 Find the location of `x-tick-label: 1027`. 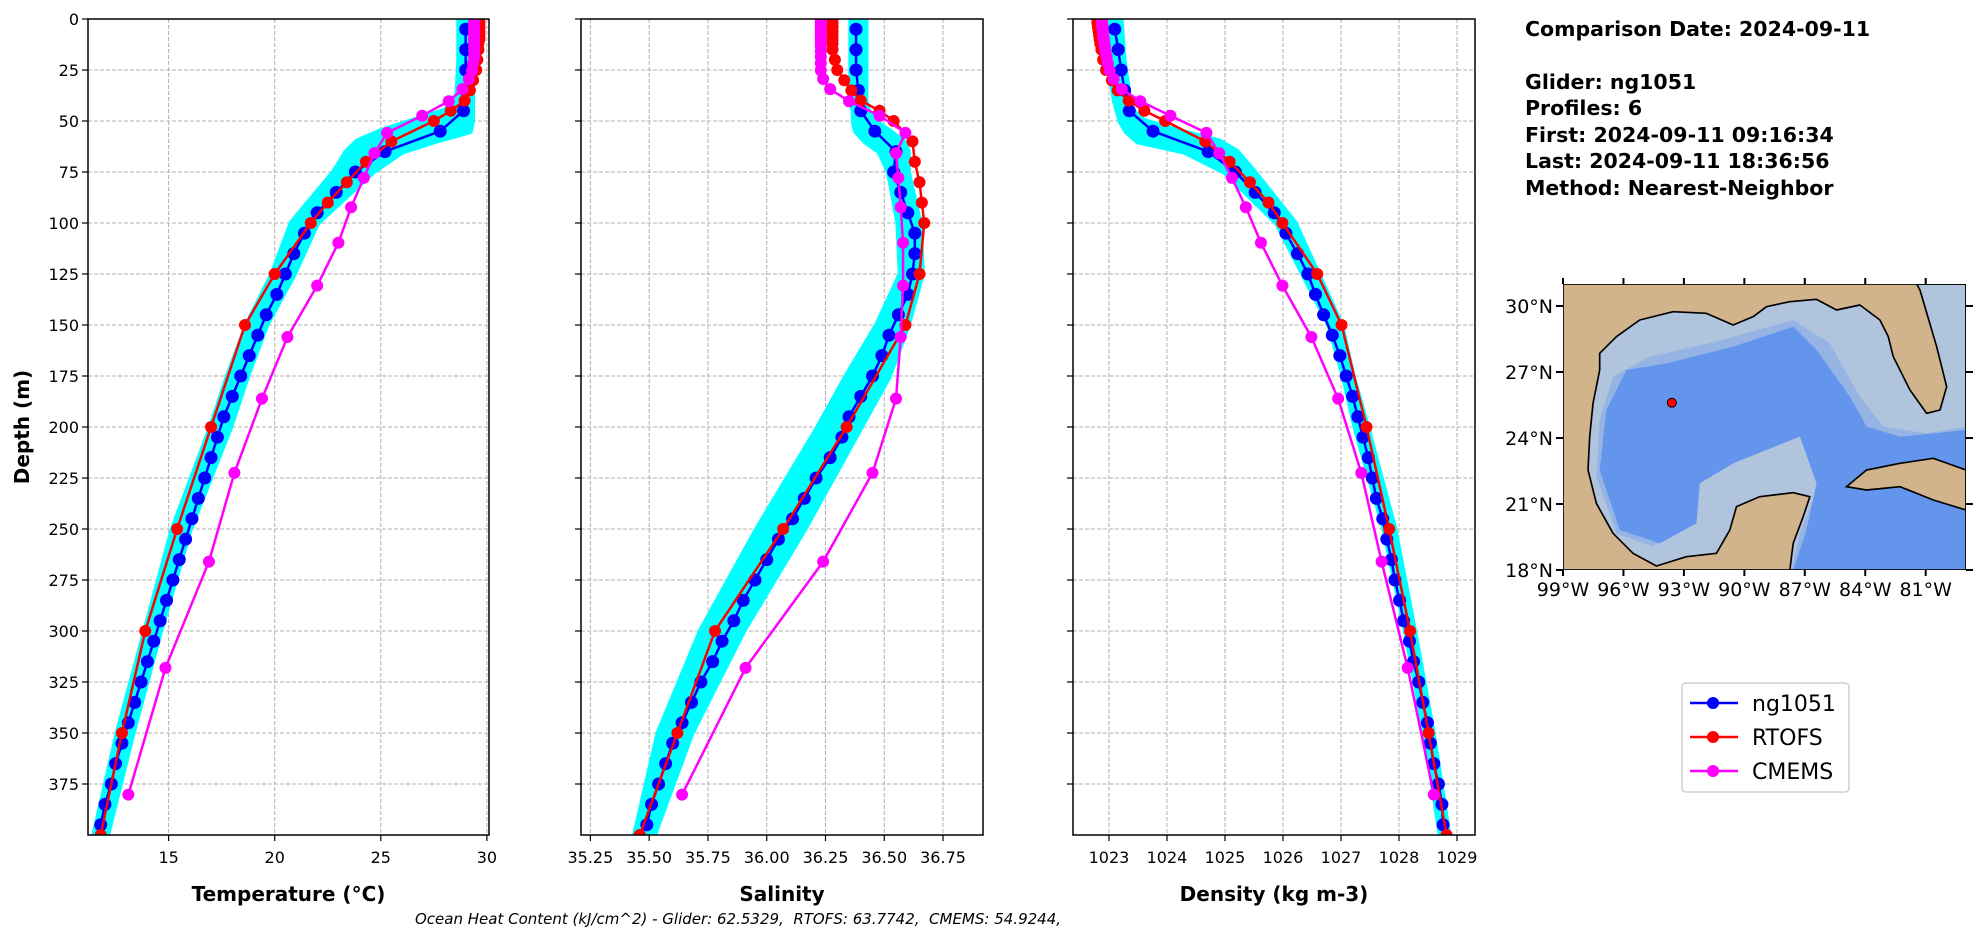

x-tick-label: 1027 is located at coordinates (1341, 857).